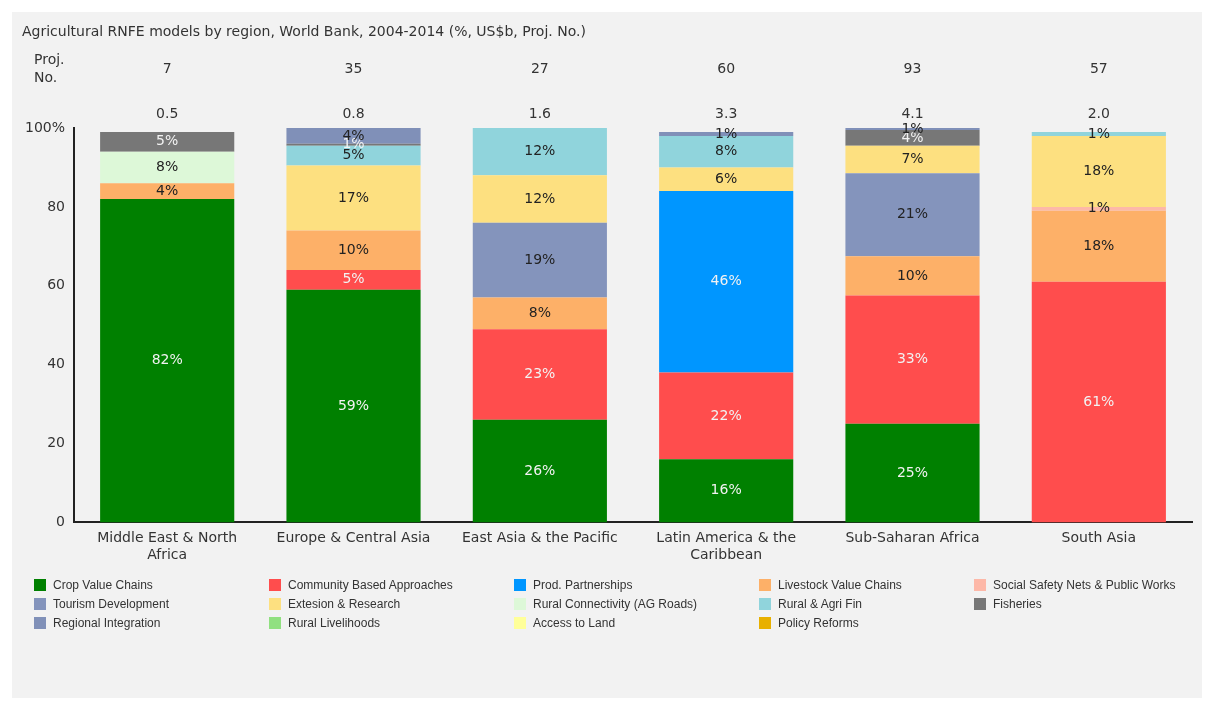 Image resolution: width=1212 pixels, height=702 pixels. What do you see at coordinates (1017, 604) in the screenshot?
I see `legend-label: Fisheries` at bounding box center [1017, 604].